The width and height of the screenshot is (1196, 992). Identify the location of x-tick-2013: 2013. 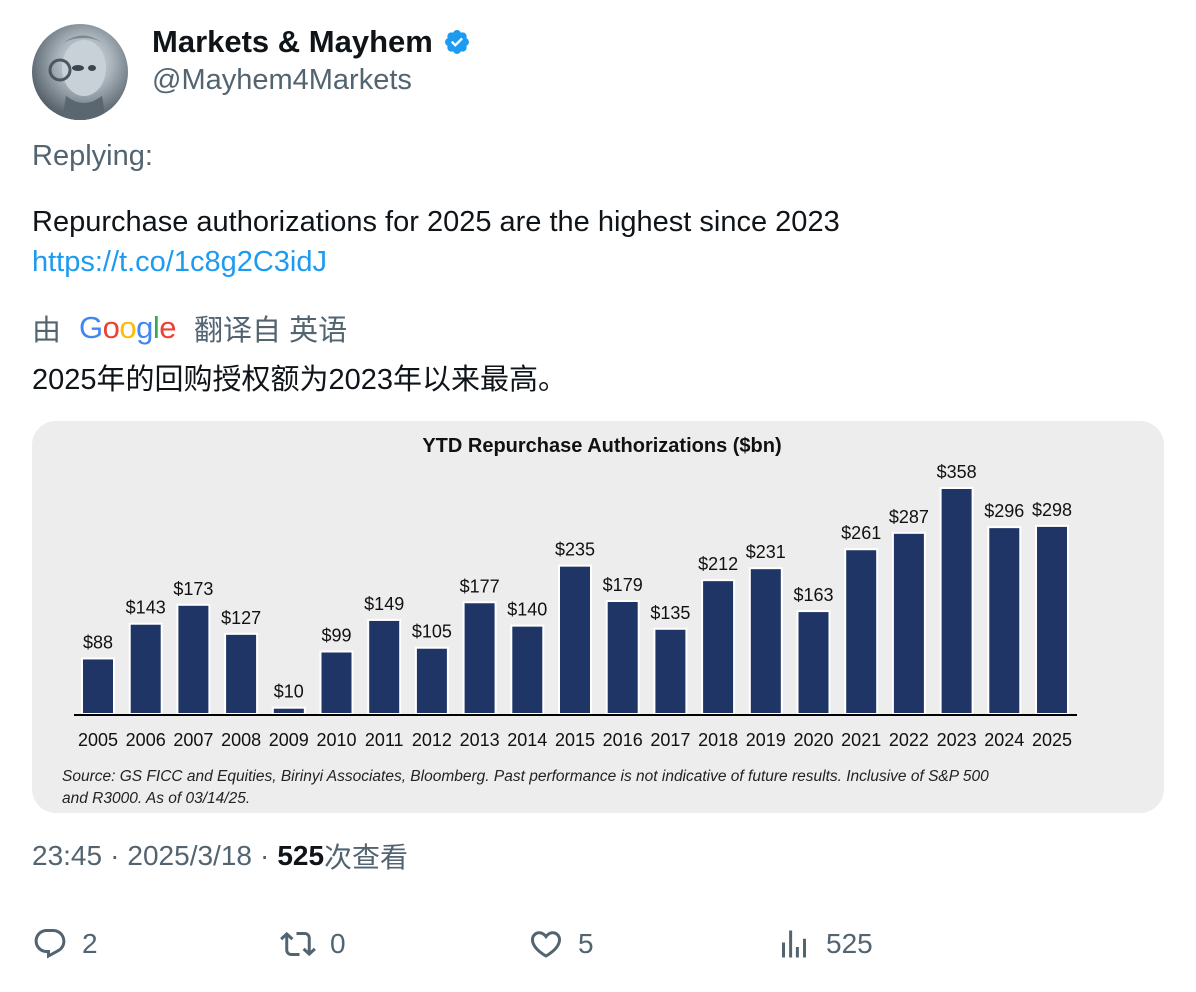
(480, 740).